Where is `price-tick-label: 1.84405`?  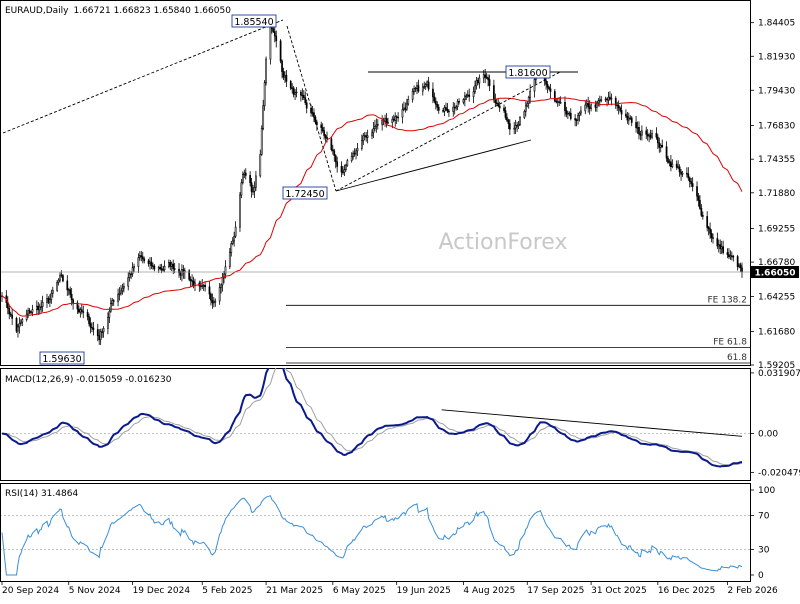 price-tick-label: 1.84405 is located at coordinates (776, 24).